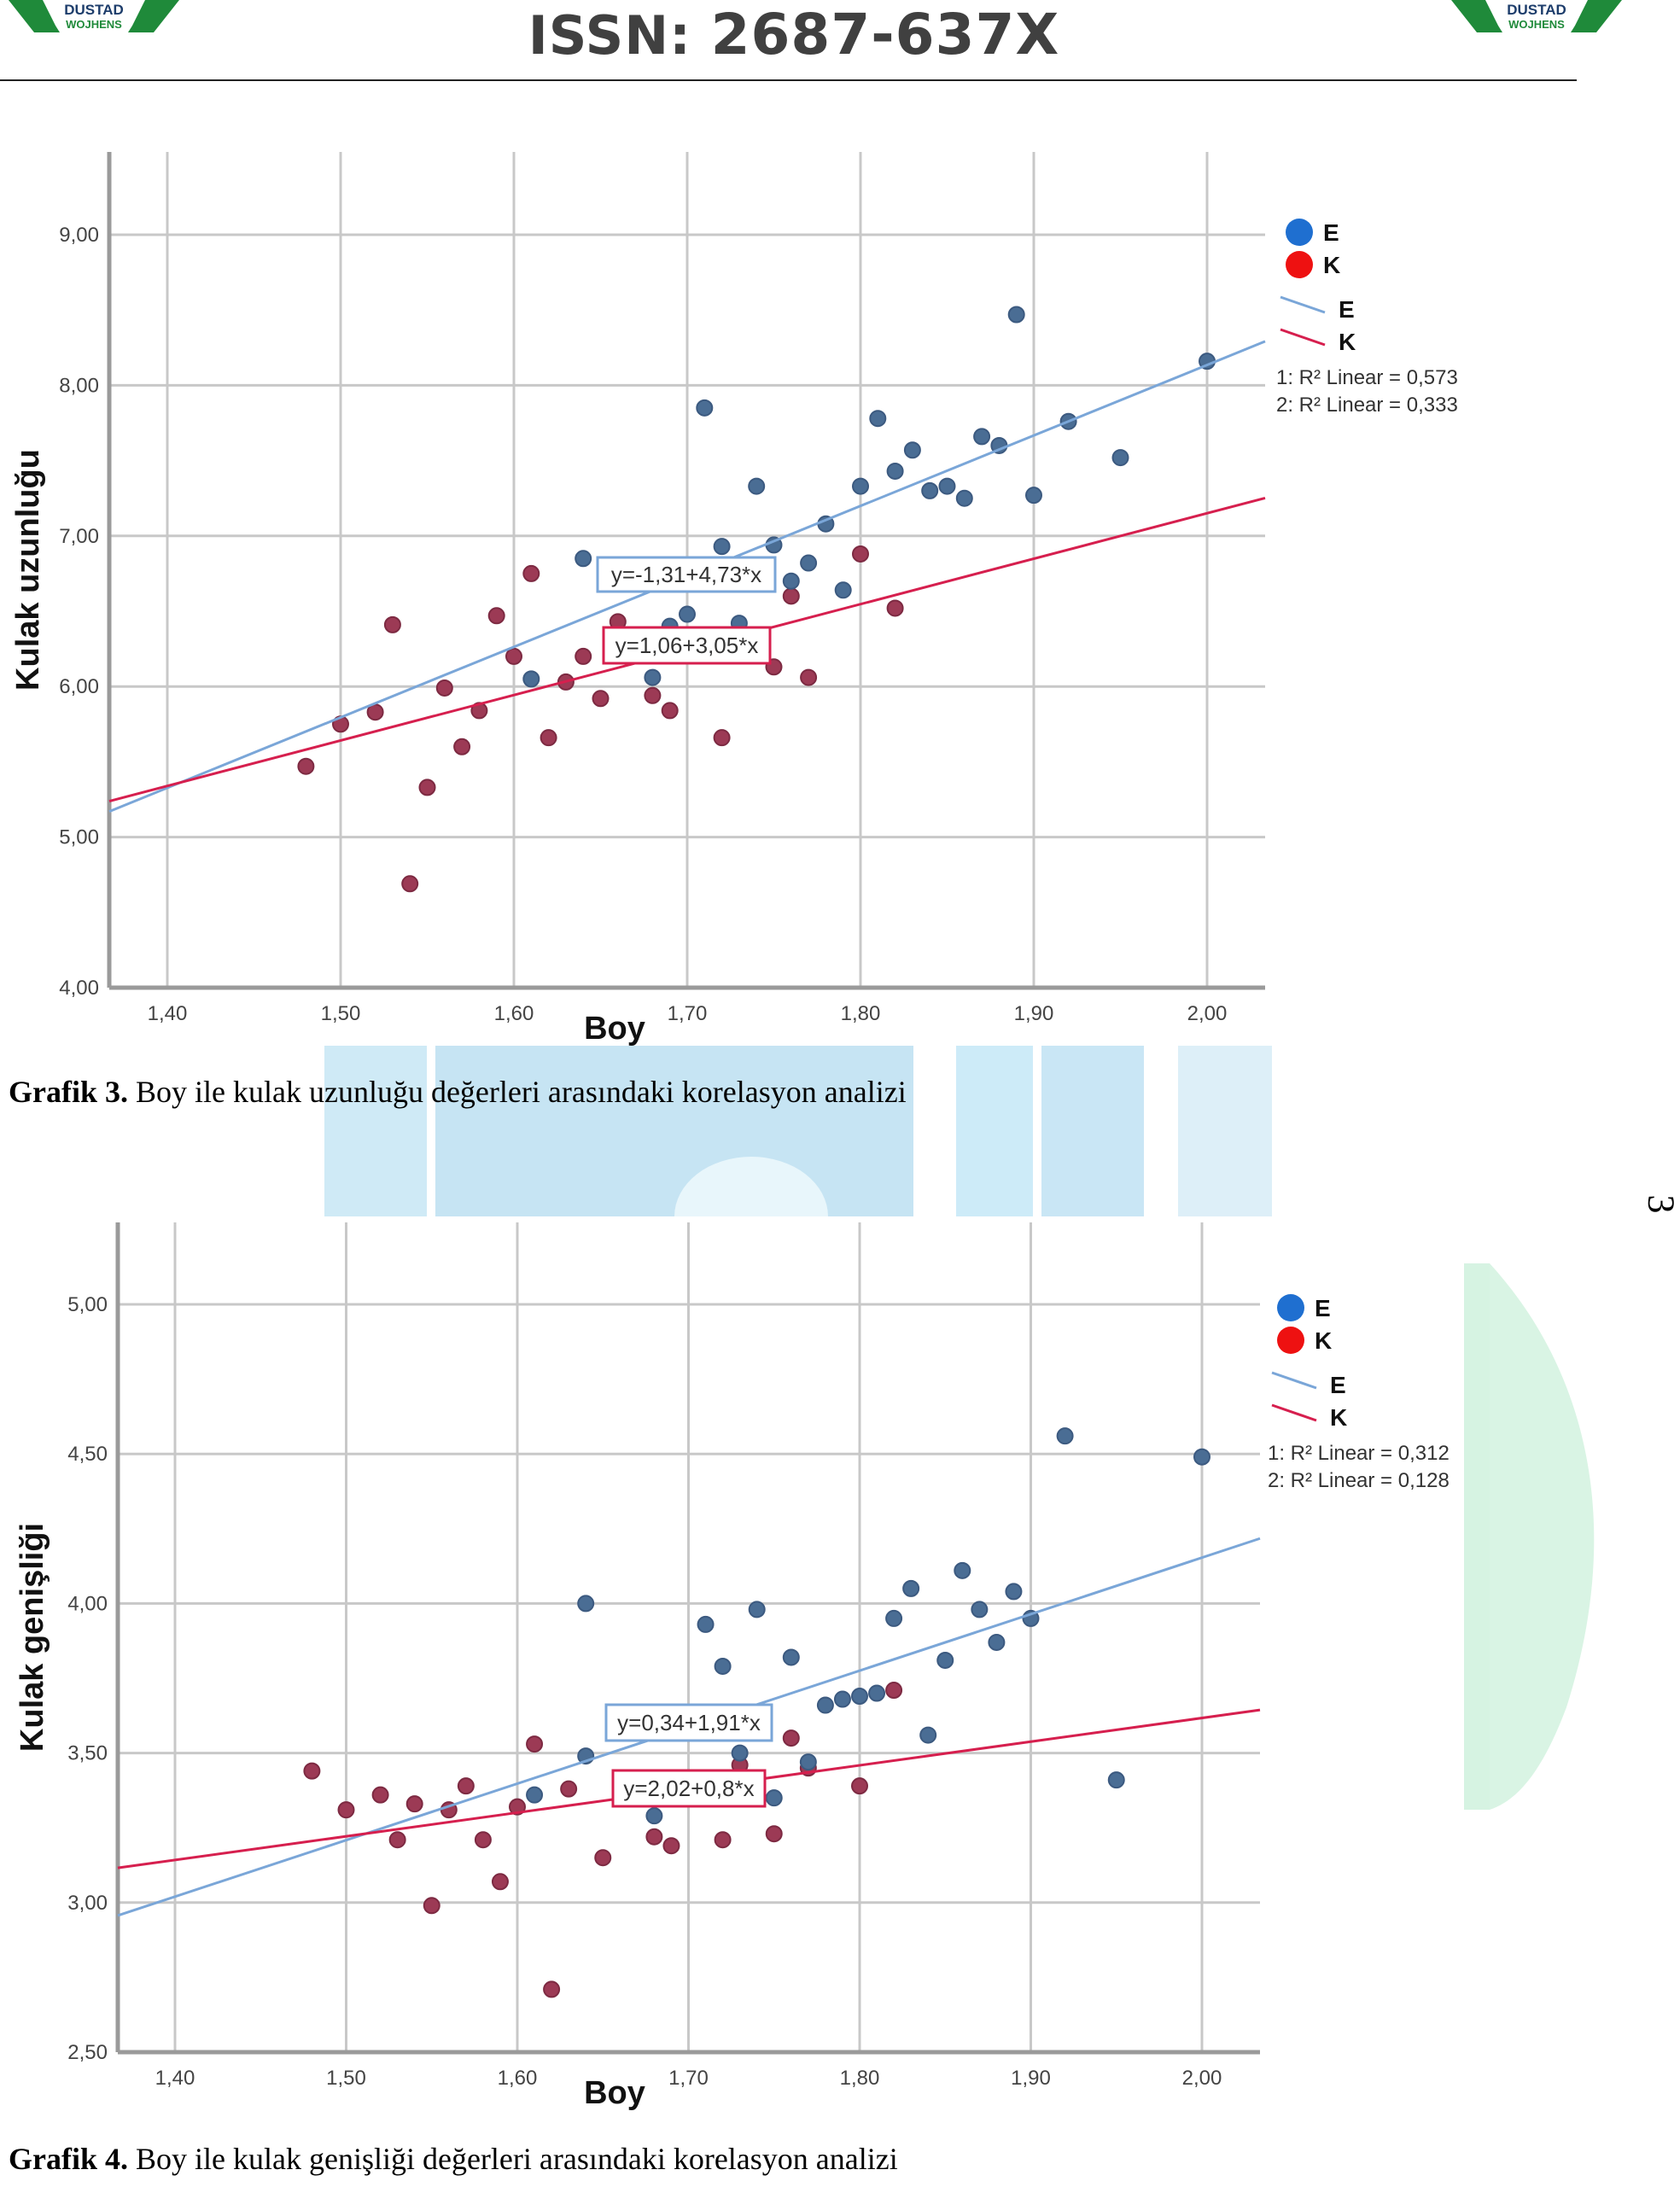 The width and height of the screenshot is (1680, 2193). I want to click on y-tick-label: 3,50, so click(87, 1753).